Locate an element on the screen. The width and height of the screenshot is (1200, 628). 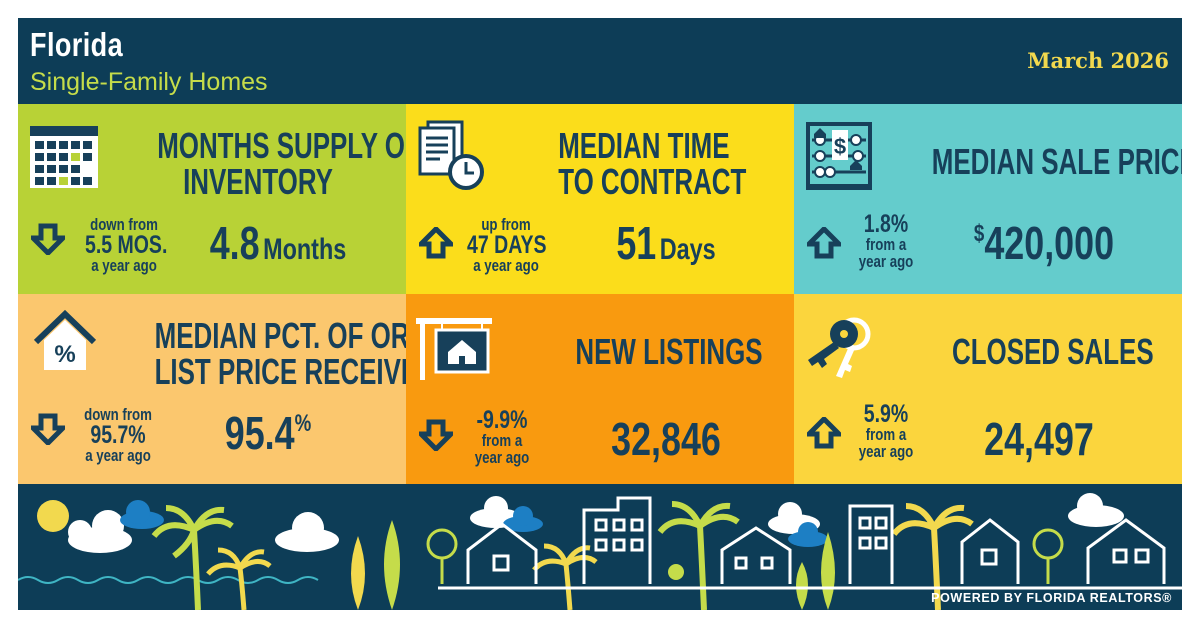
change-text: 1.8% from a year ago is located at coordinates (886, 240).